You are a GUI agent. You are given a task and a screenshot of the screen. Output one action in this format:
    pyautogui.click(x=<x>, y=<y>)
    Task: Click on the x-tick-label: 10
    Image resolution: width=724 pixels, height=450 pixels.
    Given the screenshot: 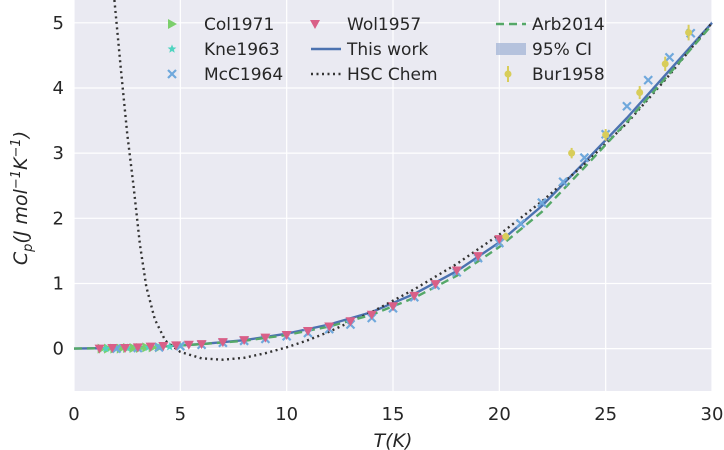 What is the action you would take?
    pyautogui.click(x=286, y=414)
    